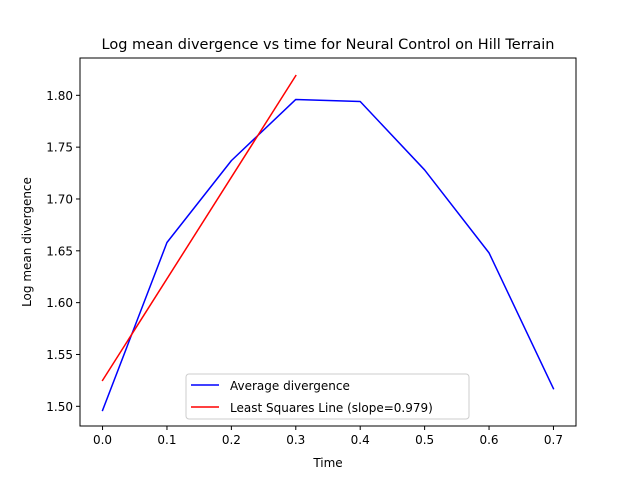 Image resolution: width=640 pixels, height=480 pixels. I want to click on y-tick-label: 1.55, so click(59, 355).